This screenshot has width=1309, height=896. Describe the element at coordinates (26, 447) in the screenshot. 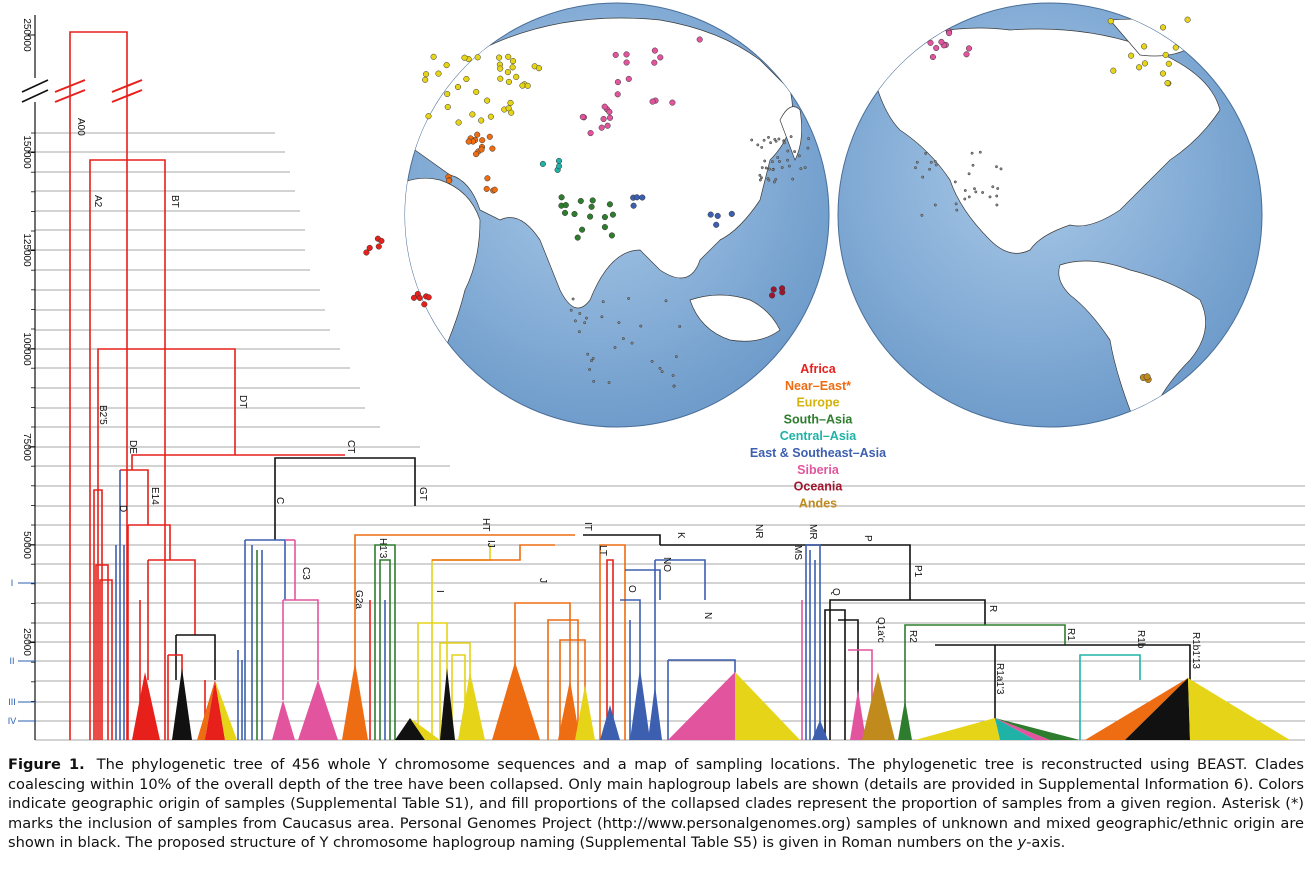

I see `y-tick-label: 75000` at that location.